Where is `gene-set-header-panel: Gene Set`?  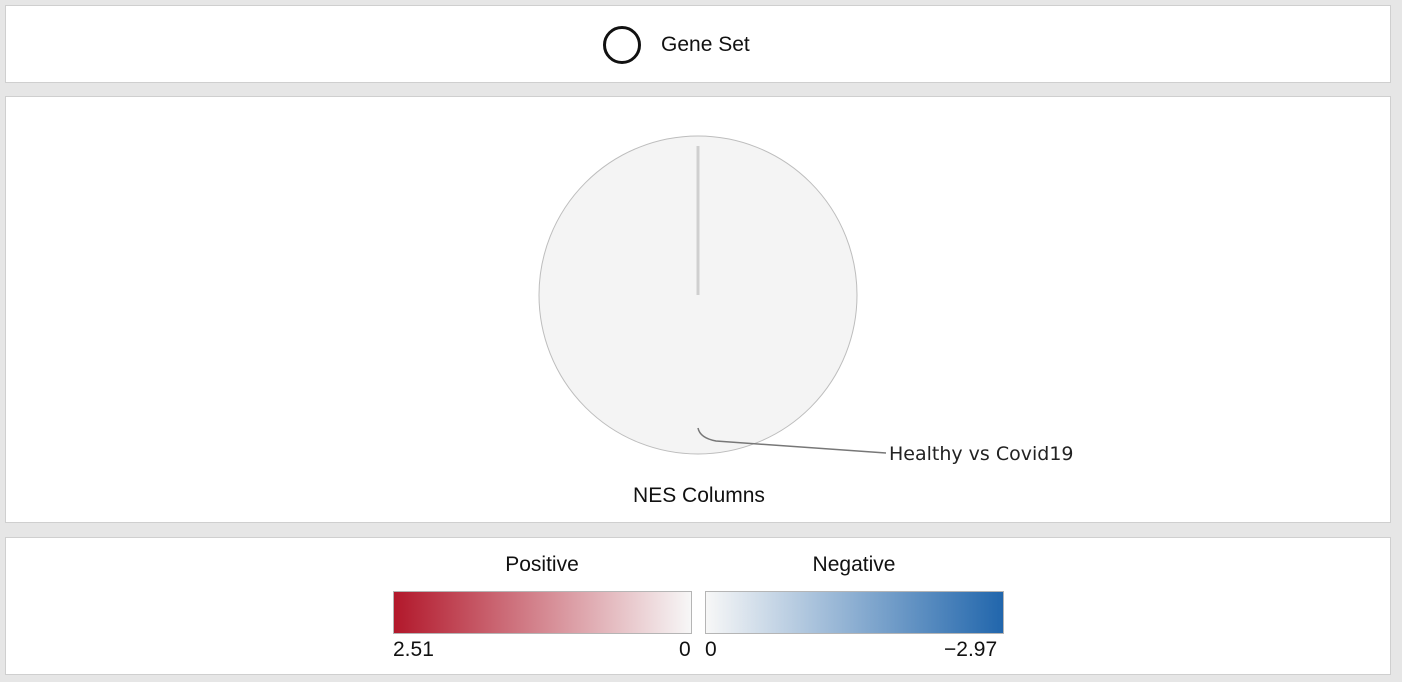 gene-set-header-panel: Gene Set is located at coordinates (698, 44).